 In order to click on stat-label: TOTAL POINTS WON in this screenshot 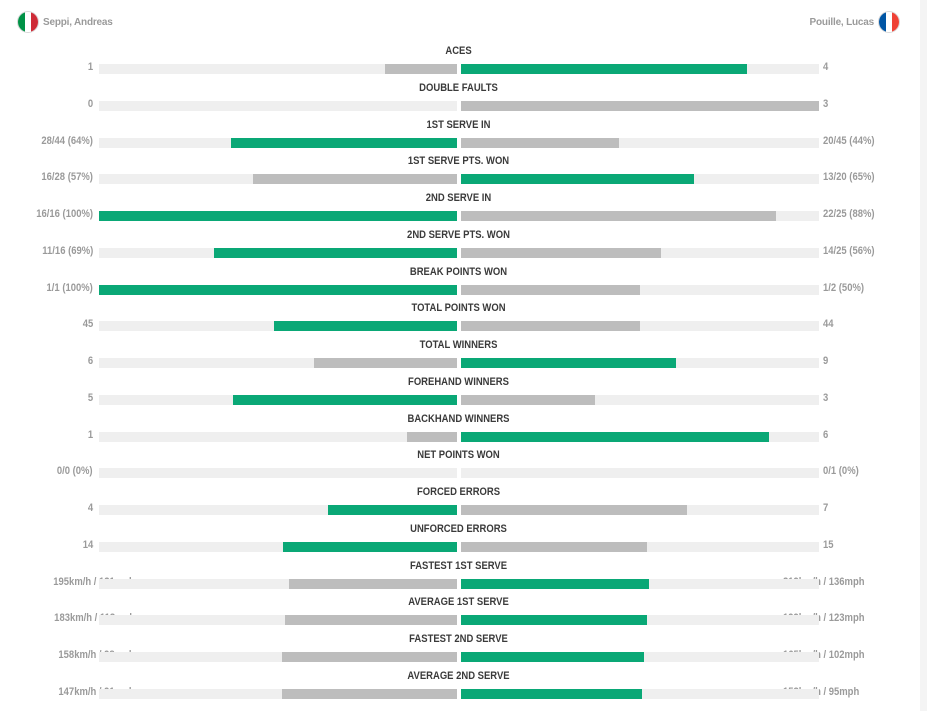, I will do `click(458, 308)`.